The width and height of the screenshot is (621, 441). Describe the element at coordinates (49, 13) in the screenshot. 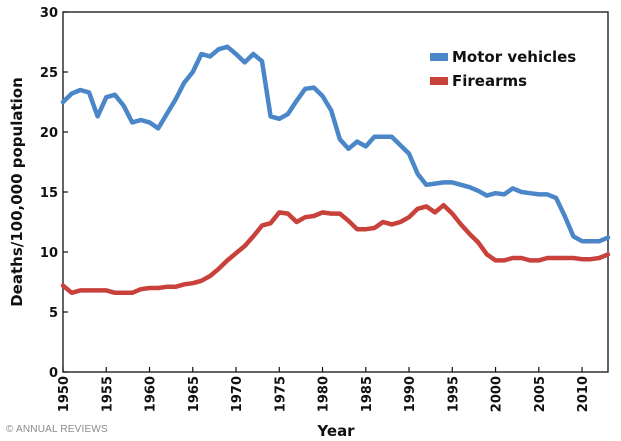

I see `y-tick-label: 30` at that location.